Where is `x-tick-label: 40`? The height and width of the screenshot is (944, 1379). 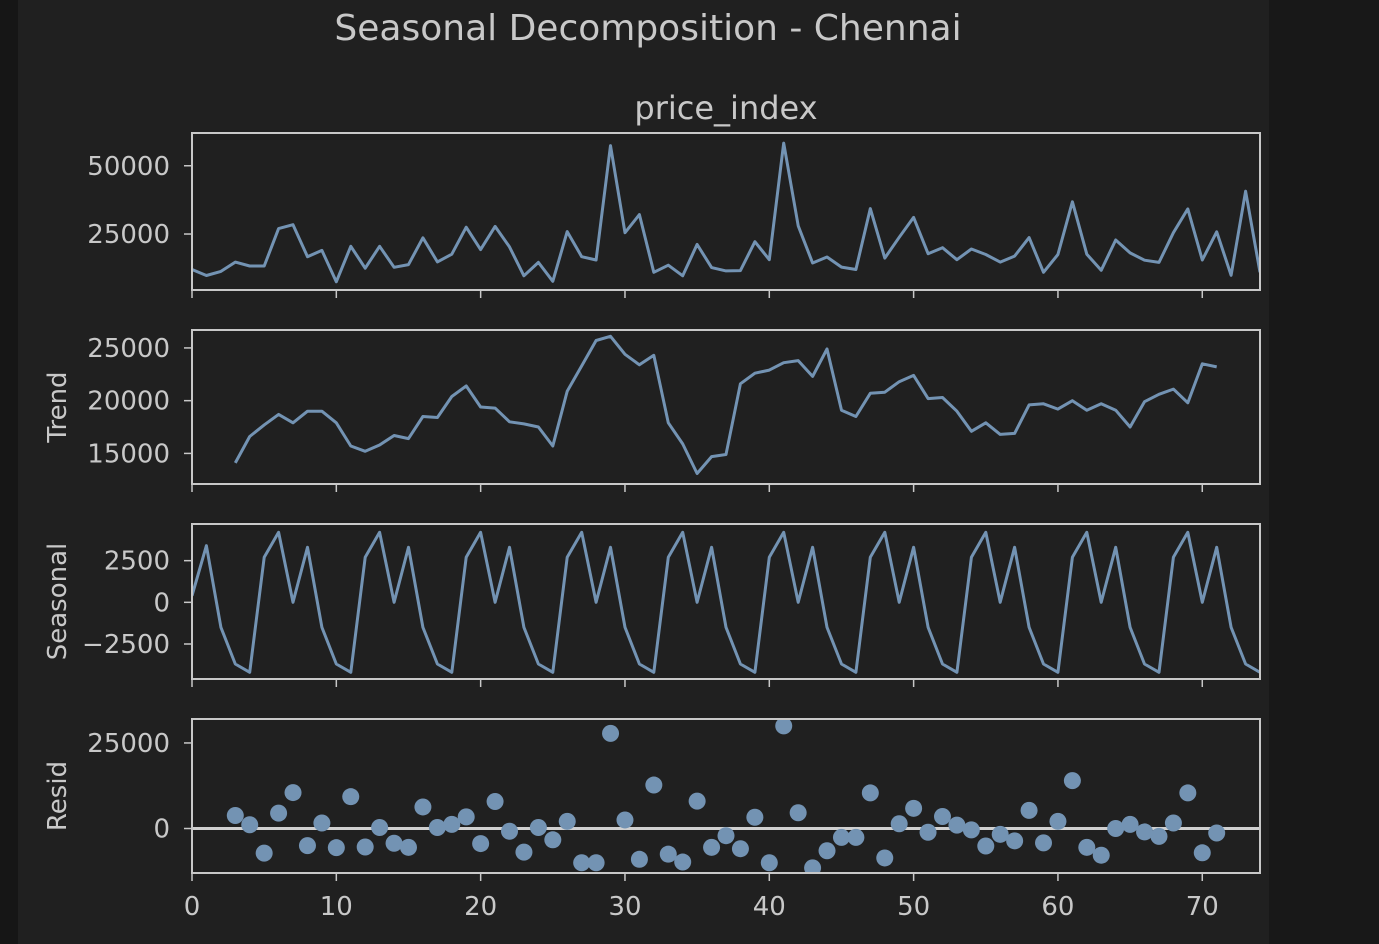 x-tick-label: 40 is located at coordinates (769, 907).